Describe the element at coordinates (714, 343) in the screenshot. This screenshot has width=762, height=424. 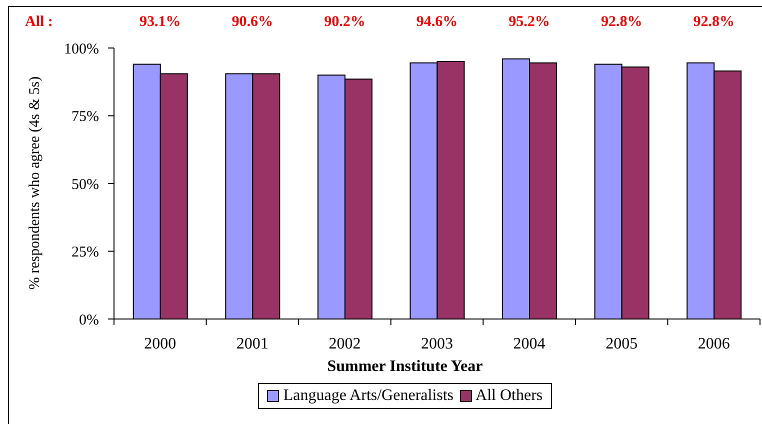
I see `x-tick-label: 2006` at that location.